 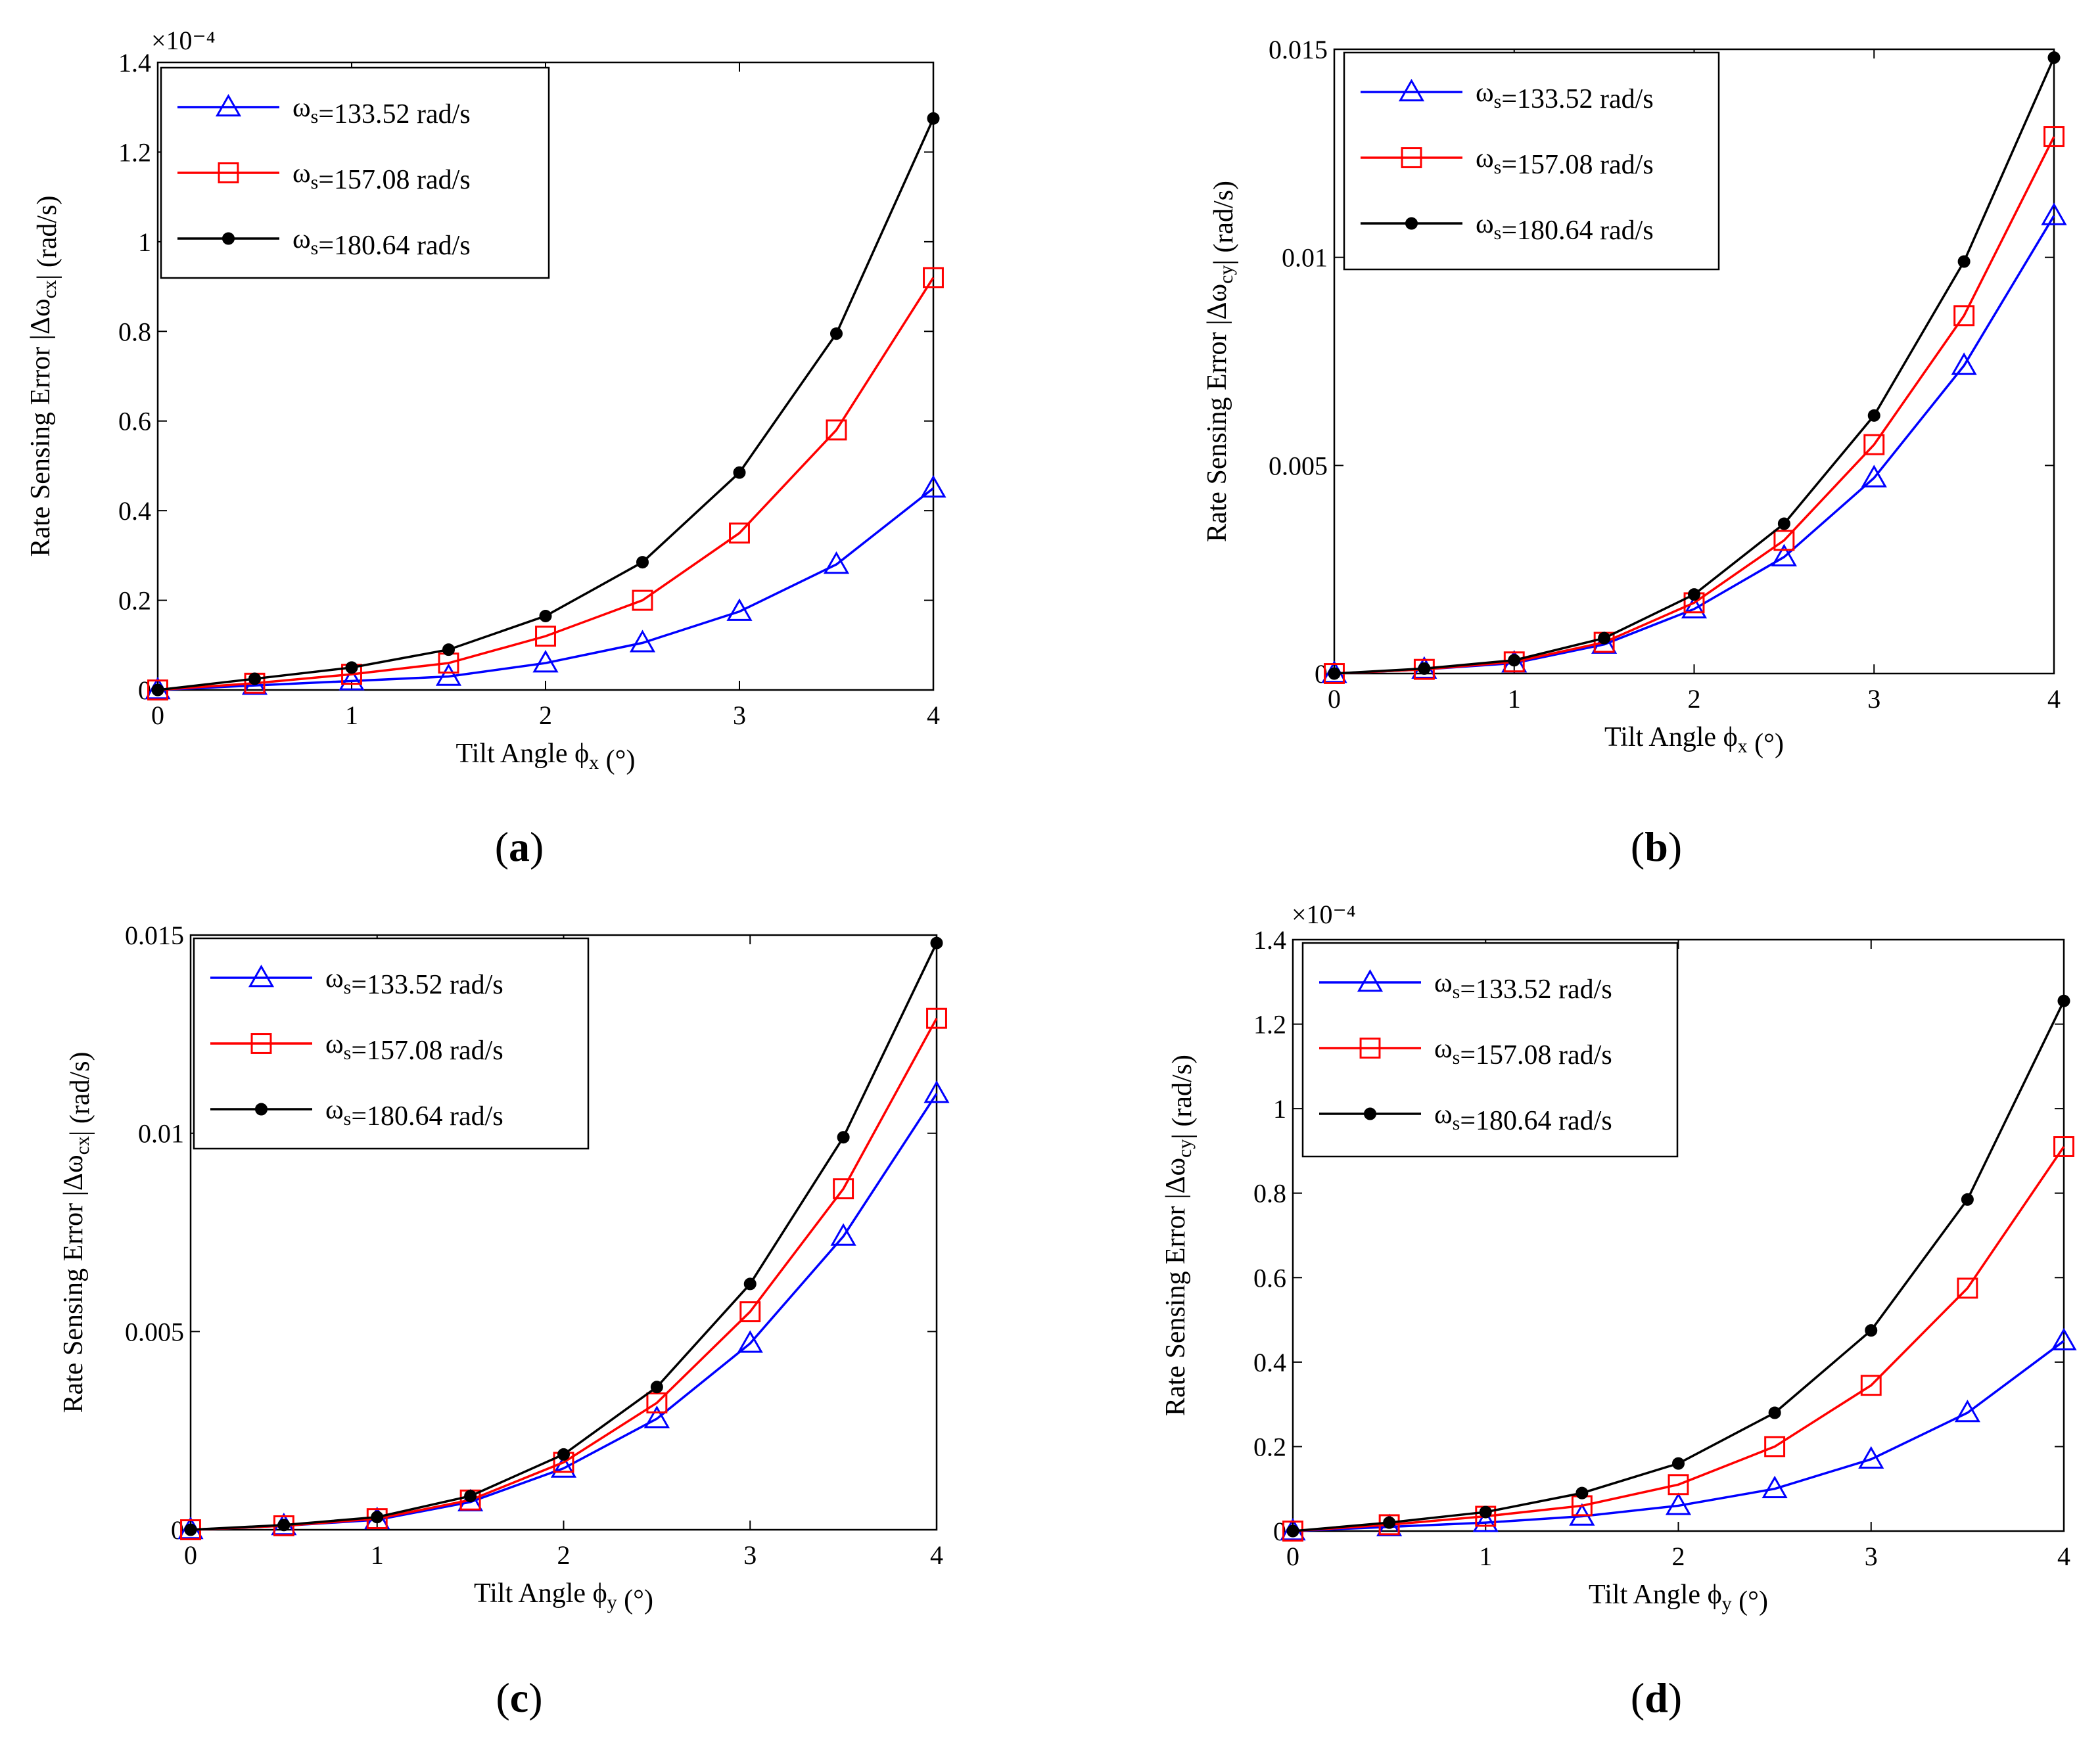 What do you see at coordinates (1269, 1025) in the screenshot?
I see `y-tick-label: 1.2` at bounding box center [1269, 1025].